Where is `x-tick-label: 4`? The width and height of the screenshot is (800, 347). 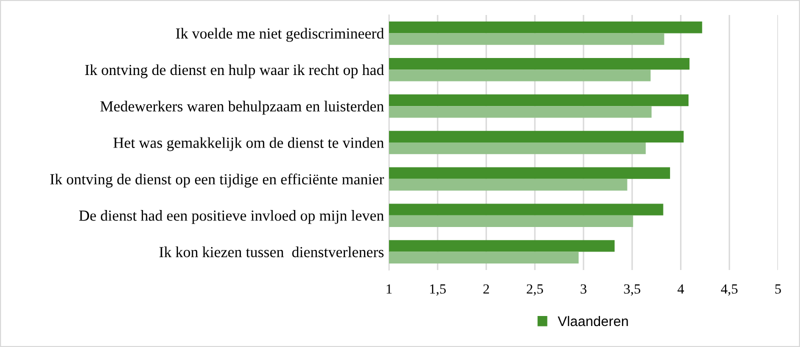 x-tick-label: 4 is located at coordinates (681, 289).